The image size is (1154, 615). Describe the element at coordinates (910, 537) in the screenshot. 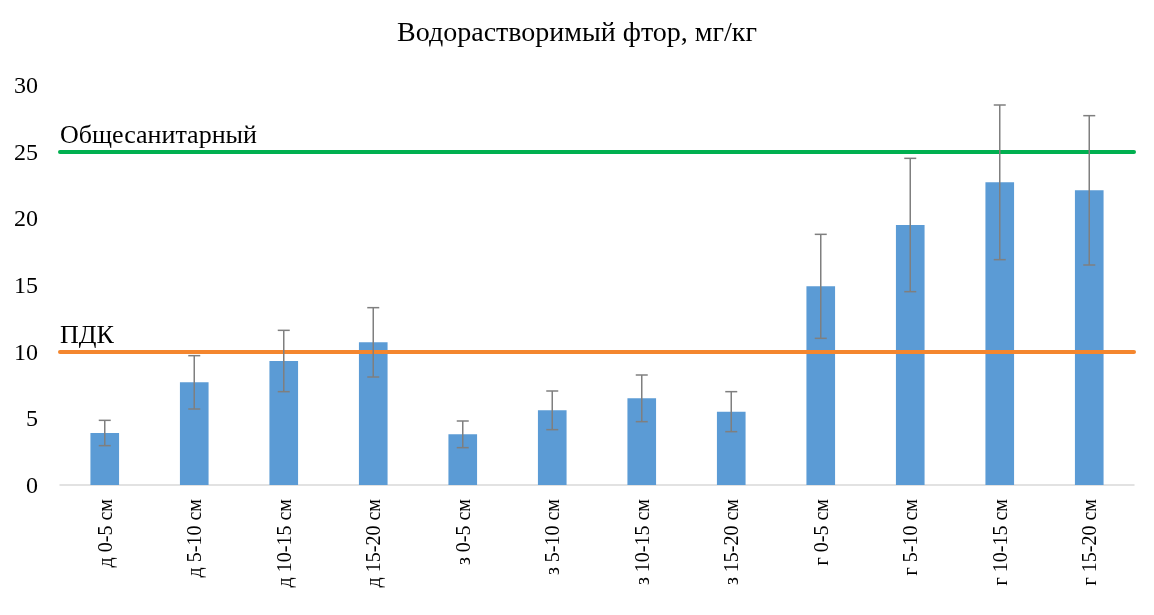

I see `x-tick-label: г 5-10 см` at that location.